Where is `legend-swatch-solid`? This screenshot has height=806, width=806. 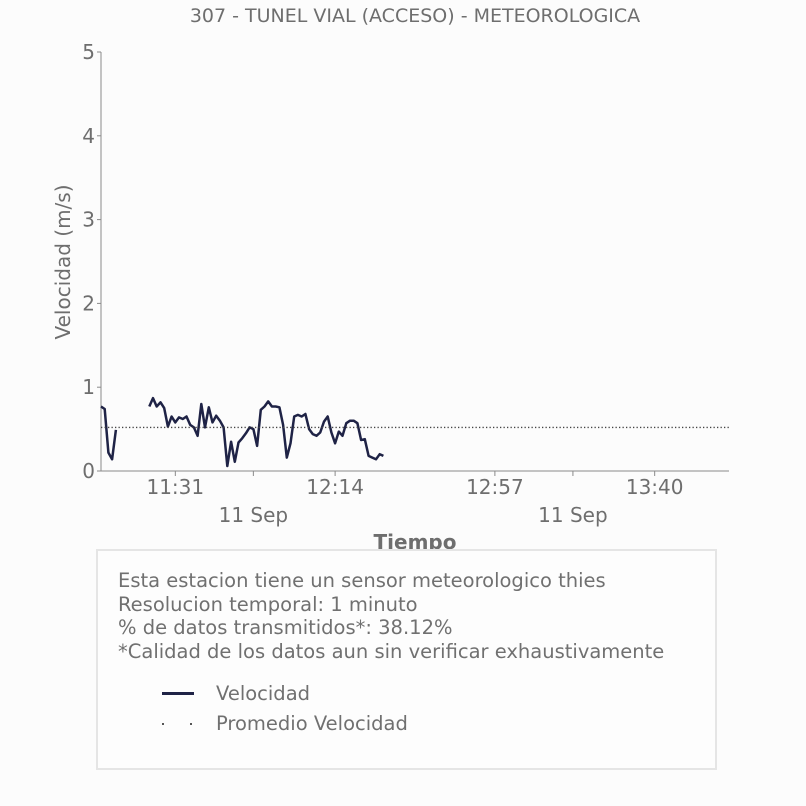 legend-swatch-solid is located at coordinates (178, 693).